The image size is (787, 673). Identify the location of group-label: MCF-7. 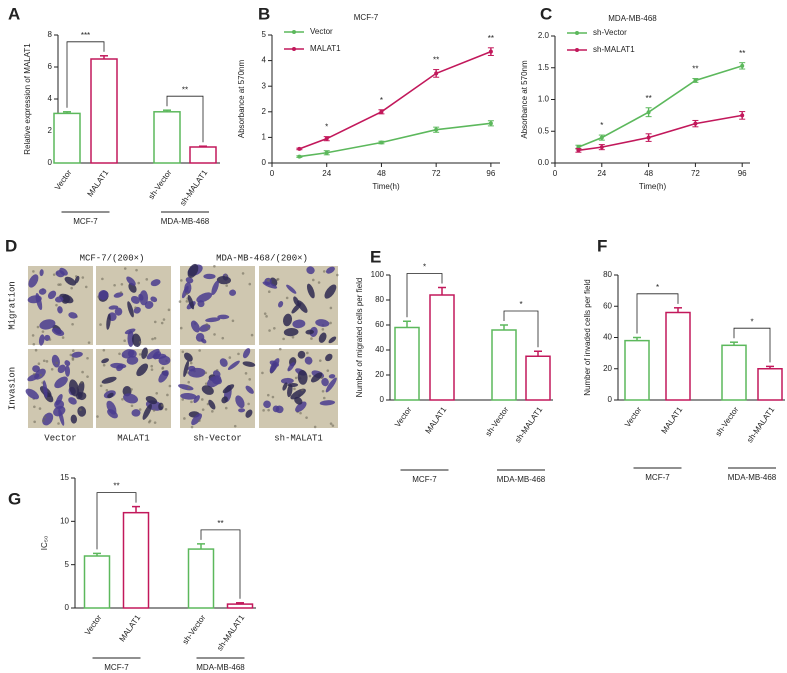
(657, 477).